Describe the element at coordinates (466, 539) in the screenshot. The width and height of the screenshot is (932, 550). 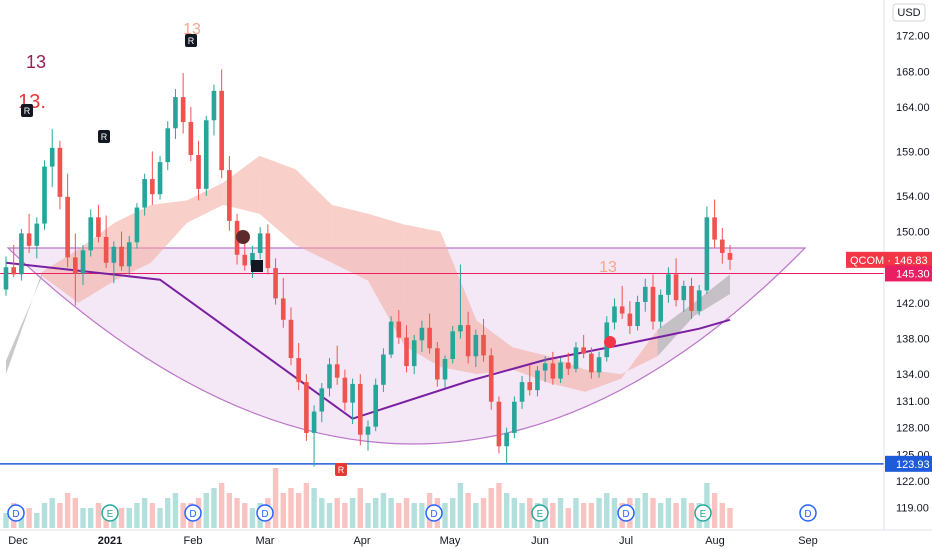
I see `time-axis: Dec 2021 Feb Mar Apr May Jun Jul Aug Sep` at that location.